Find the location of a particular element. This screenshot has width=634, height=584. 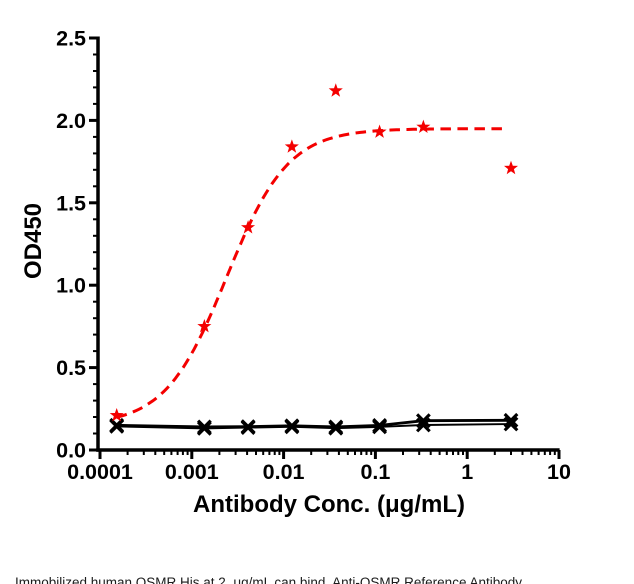

y-tick-label: 1.5 is located at coordinates (71, 203).